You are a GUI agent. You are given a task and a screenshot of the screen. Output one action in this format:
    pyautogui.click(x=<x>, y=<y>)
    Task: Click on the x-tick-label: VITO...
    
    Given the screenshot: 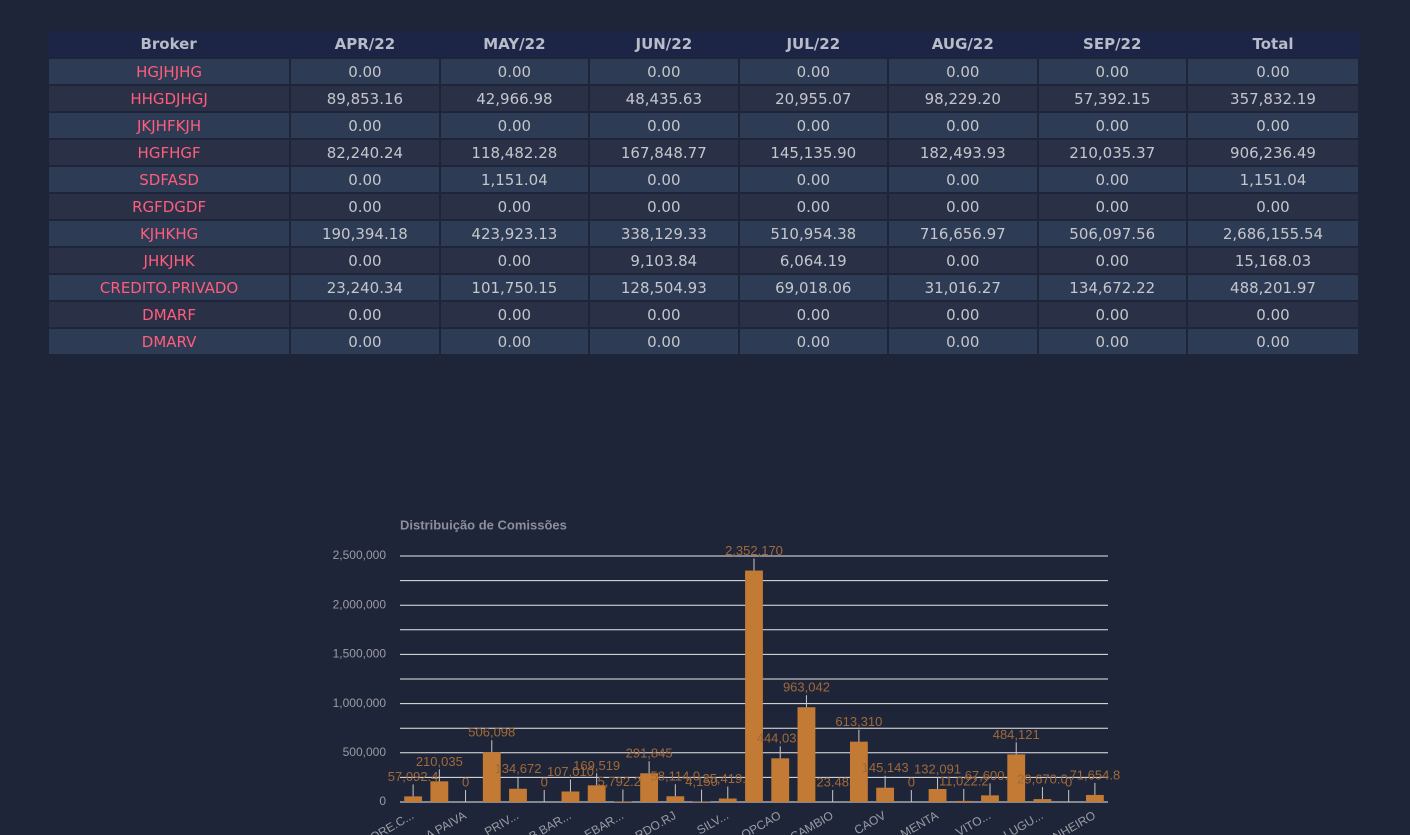 What is the action you would take?
    pyautogui.click(x=973, y=821)
    